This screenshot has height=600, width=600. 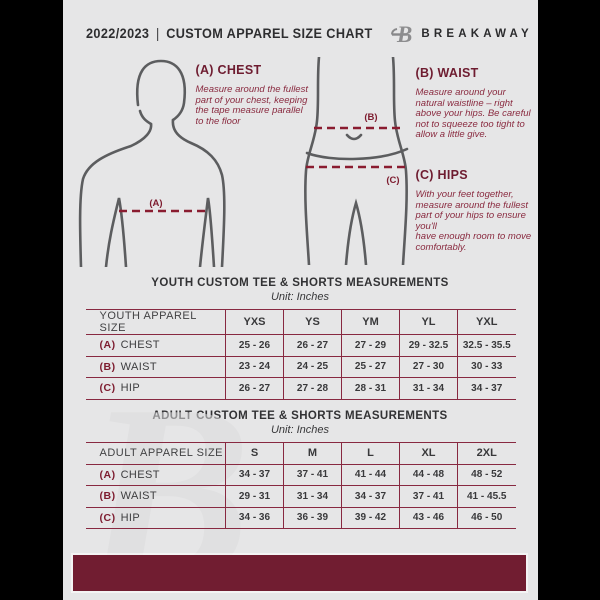 I want to click on cell: 27 - 29, so click(x=370, y=345).